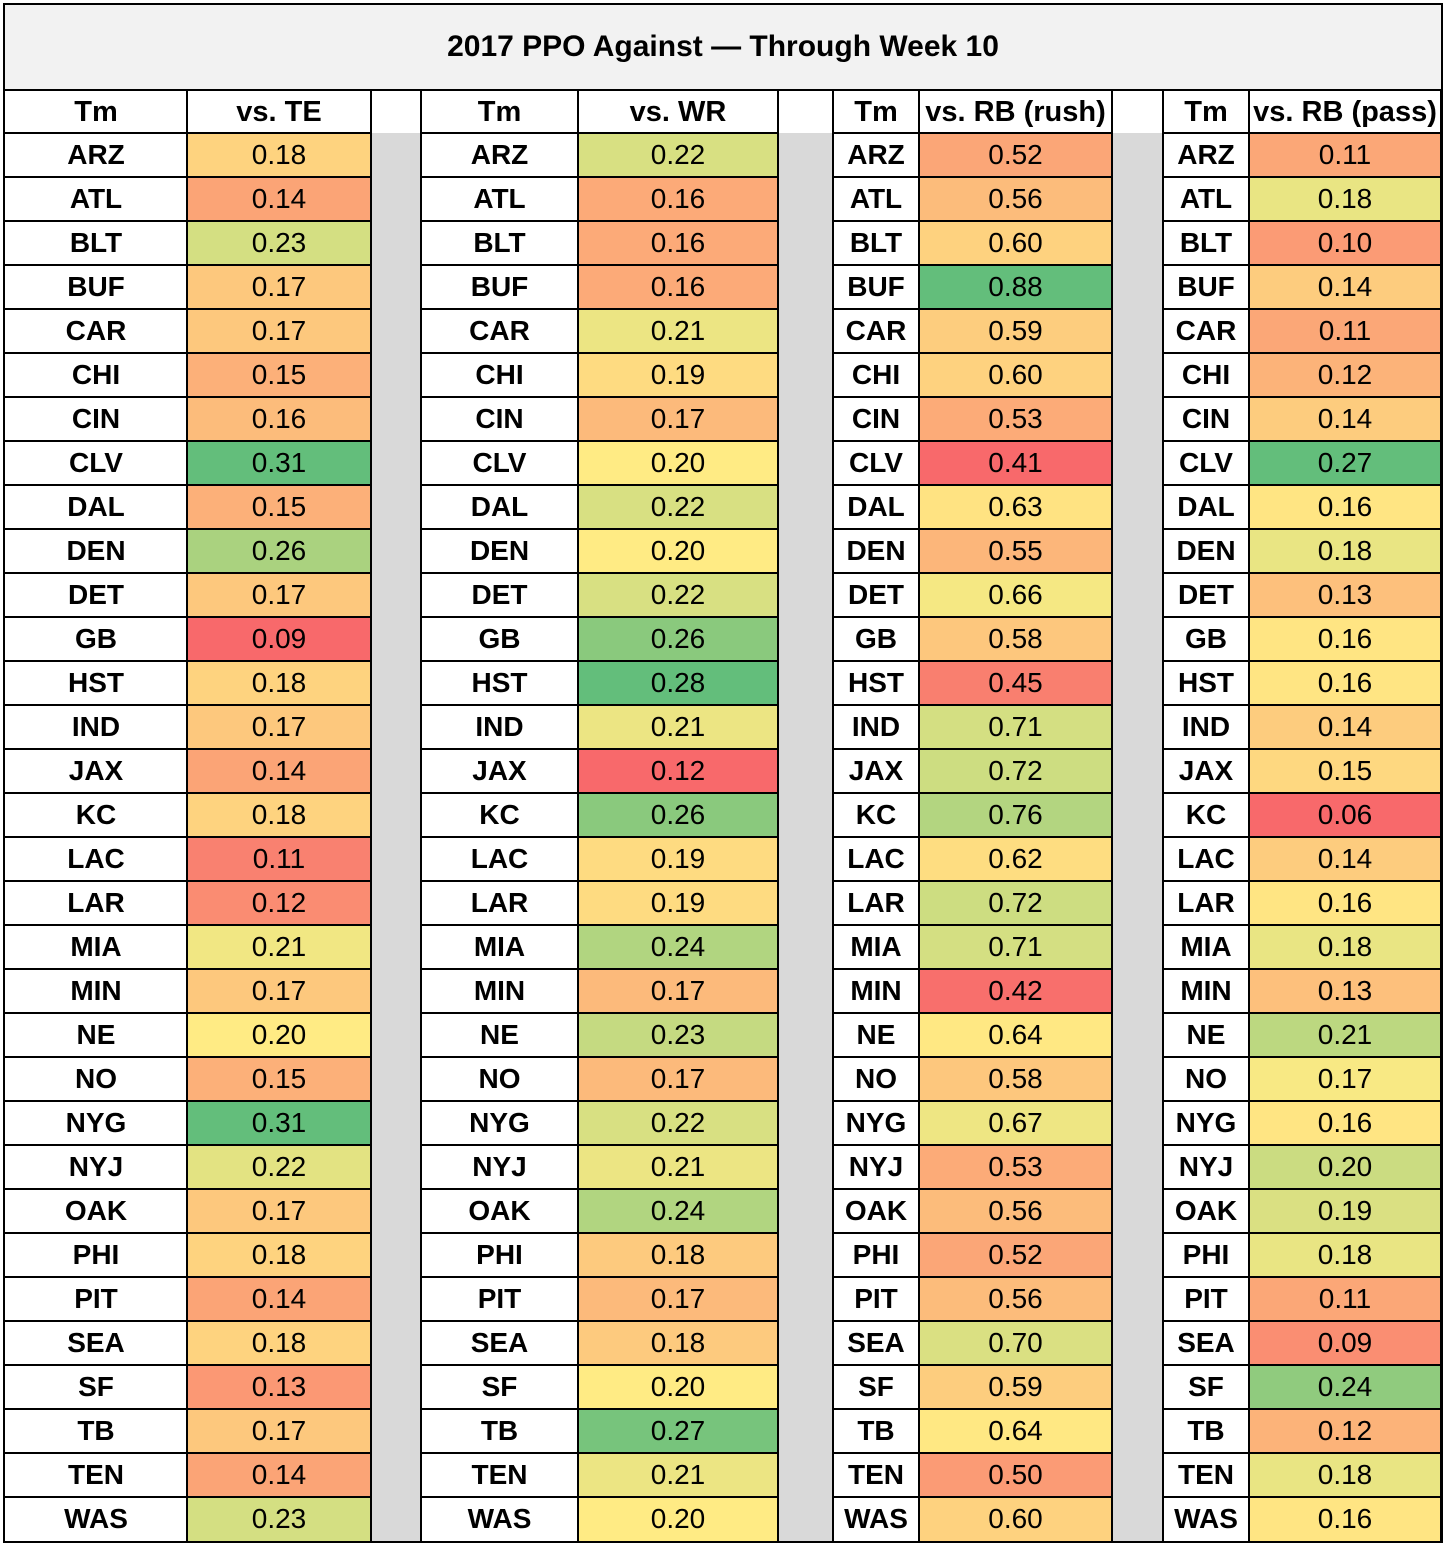 The width and height of the screenshot is (1444, 1544). What do you see at coordinates (1206, 771) in the screenshot?
I see `team-cell: JAX` at bounding box center [1206, 771].